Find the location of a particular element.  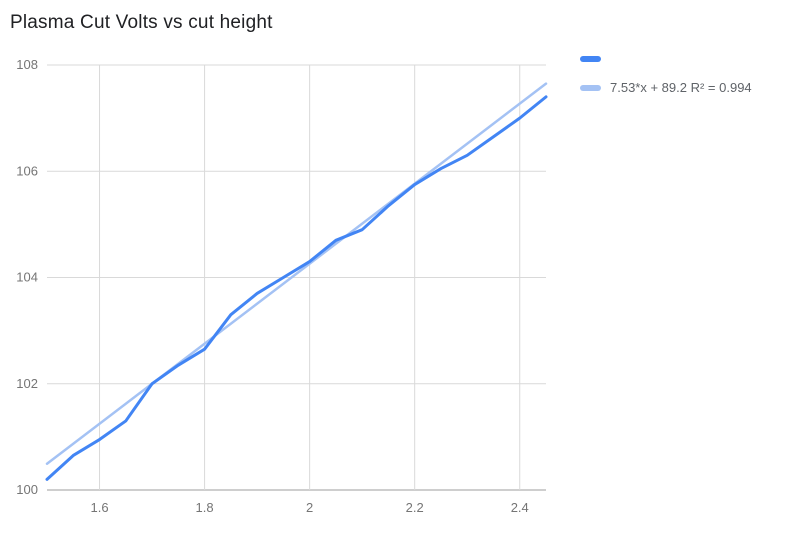

y-tick-label: 108 is located at coordinates (27, 64).